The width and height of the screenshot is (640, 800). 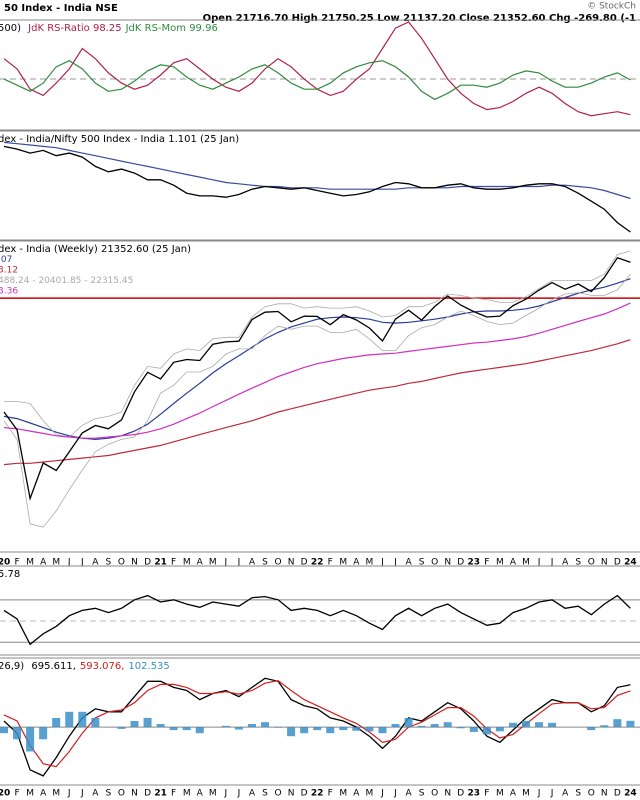 I want to click on x-tick-label: 22, so click(x=317, y=563).